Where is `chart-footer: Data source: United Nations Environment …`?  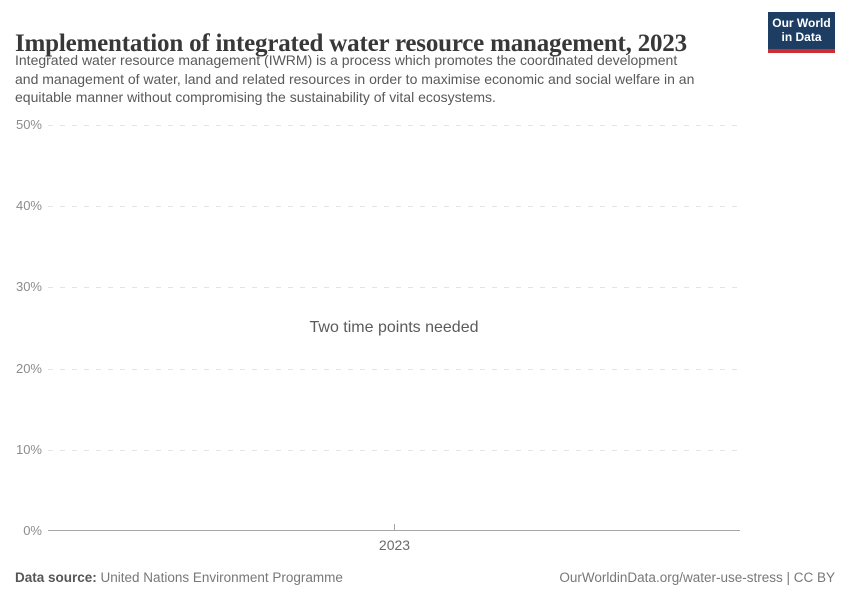 chart-footer: Data source: United Nations Environment … is located at coordinates (425, 577).